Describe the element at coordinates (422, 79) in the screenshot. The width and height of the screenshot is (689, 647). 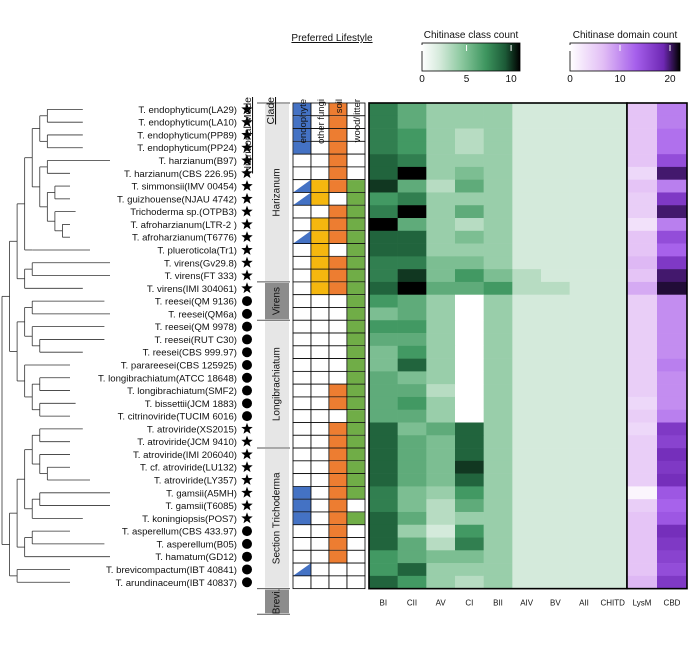
I see `class-legend-tick-label: 0` at that location.